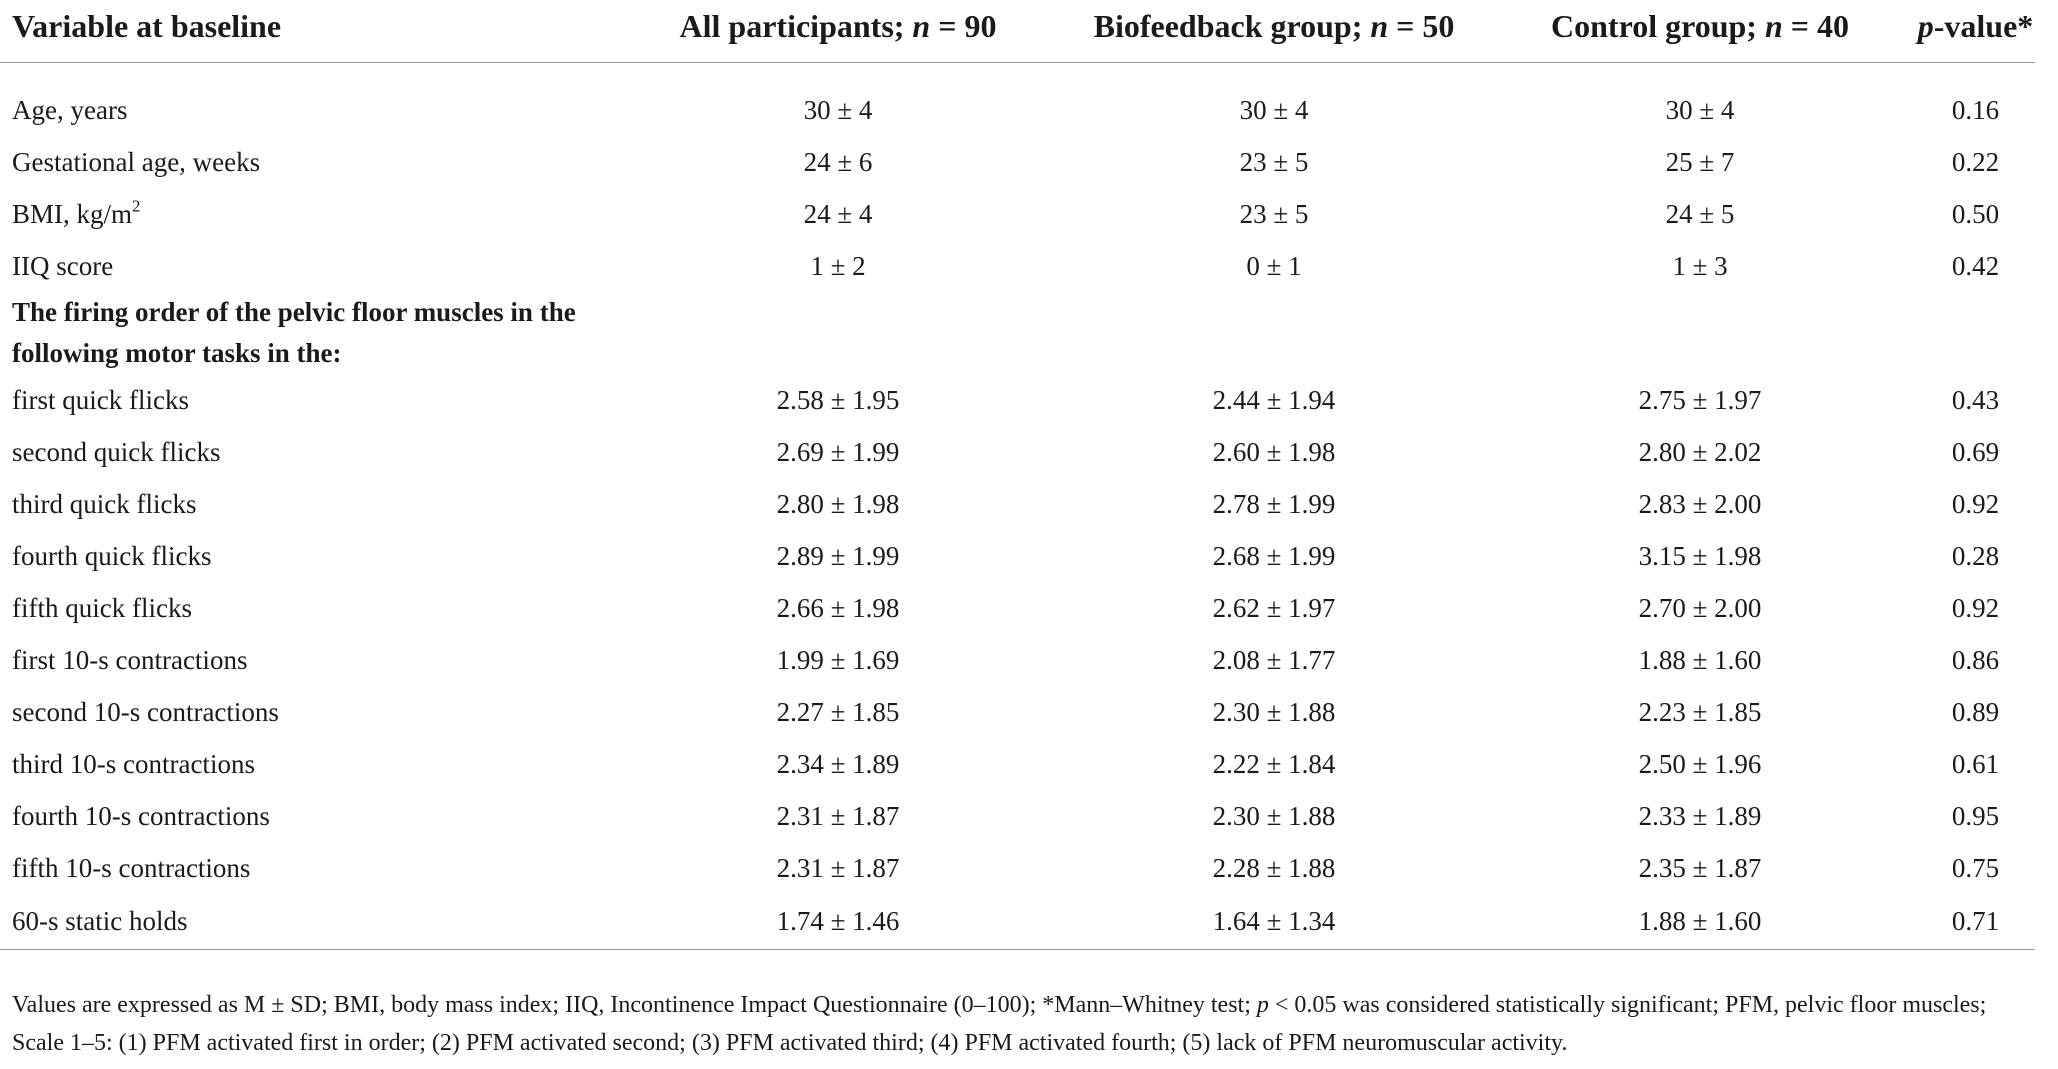 The height and width of the screenshot is (1069, 2058). What do you see at coordinates (838, 503) in the screenshot?
I see `cell-all-participants: 2.80 ± 1.98` at bounding box center [838, 503].